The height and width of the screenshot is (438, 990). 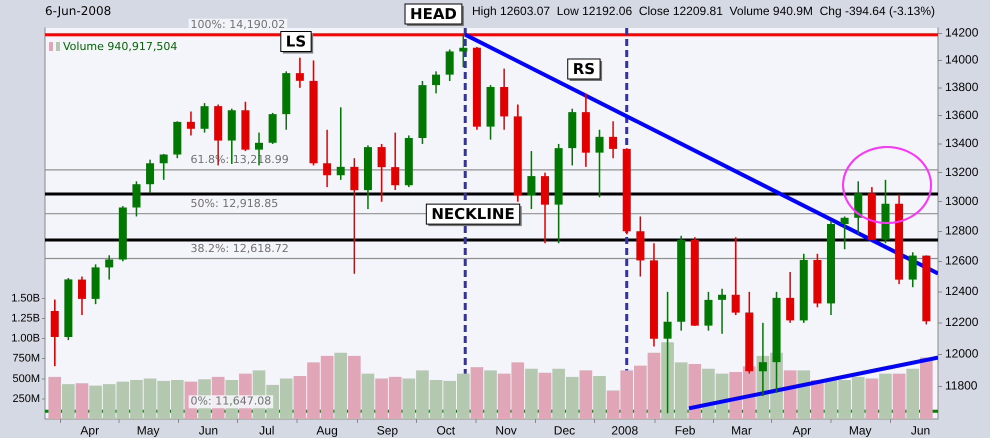 I want to click on y2-tick-label: 1.00B, so click(x=25, y=338).